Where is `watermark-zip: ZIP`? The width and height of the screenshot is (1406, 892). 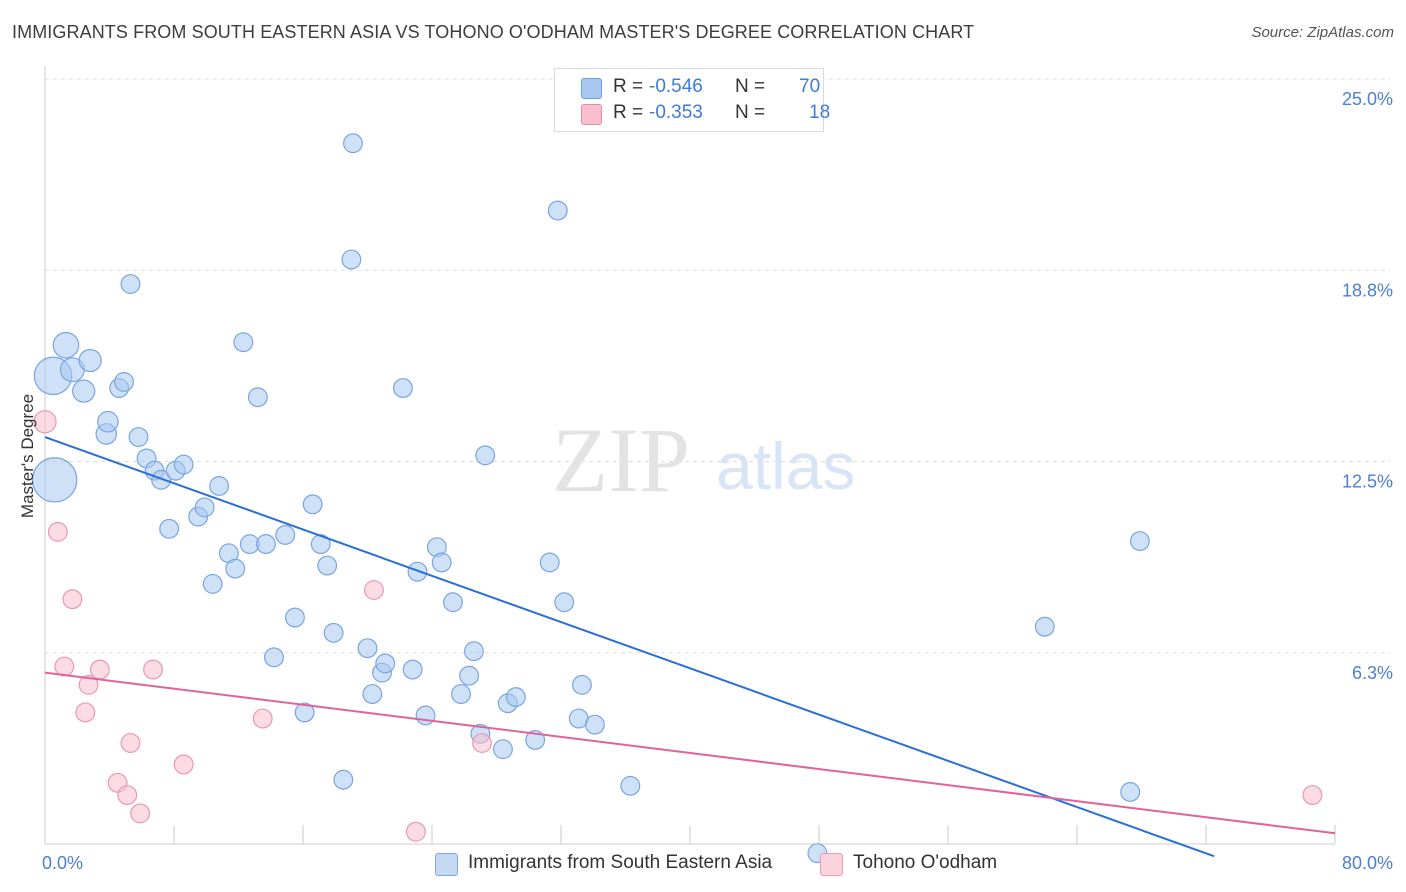
watermark-zip: ZIP is located at coordinates (621, 460).